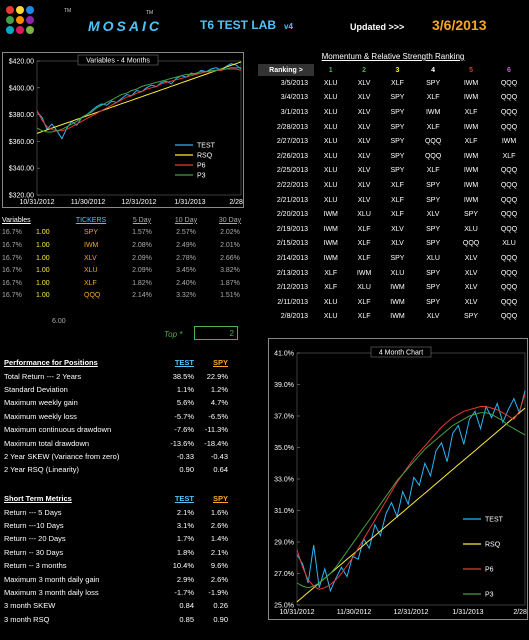  What do you see at coordinates (92, 296) in the screenshot?
I see `variable-ticker: QQQ` at bounding box center [92, 296].